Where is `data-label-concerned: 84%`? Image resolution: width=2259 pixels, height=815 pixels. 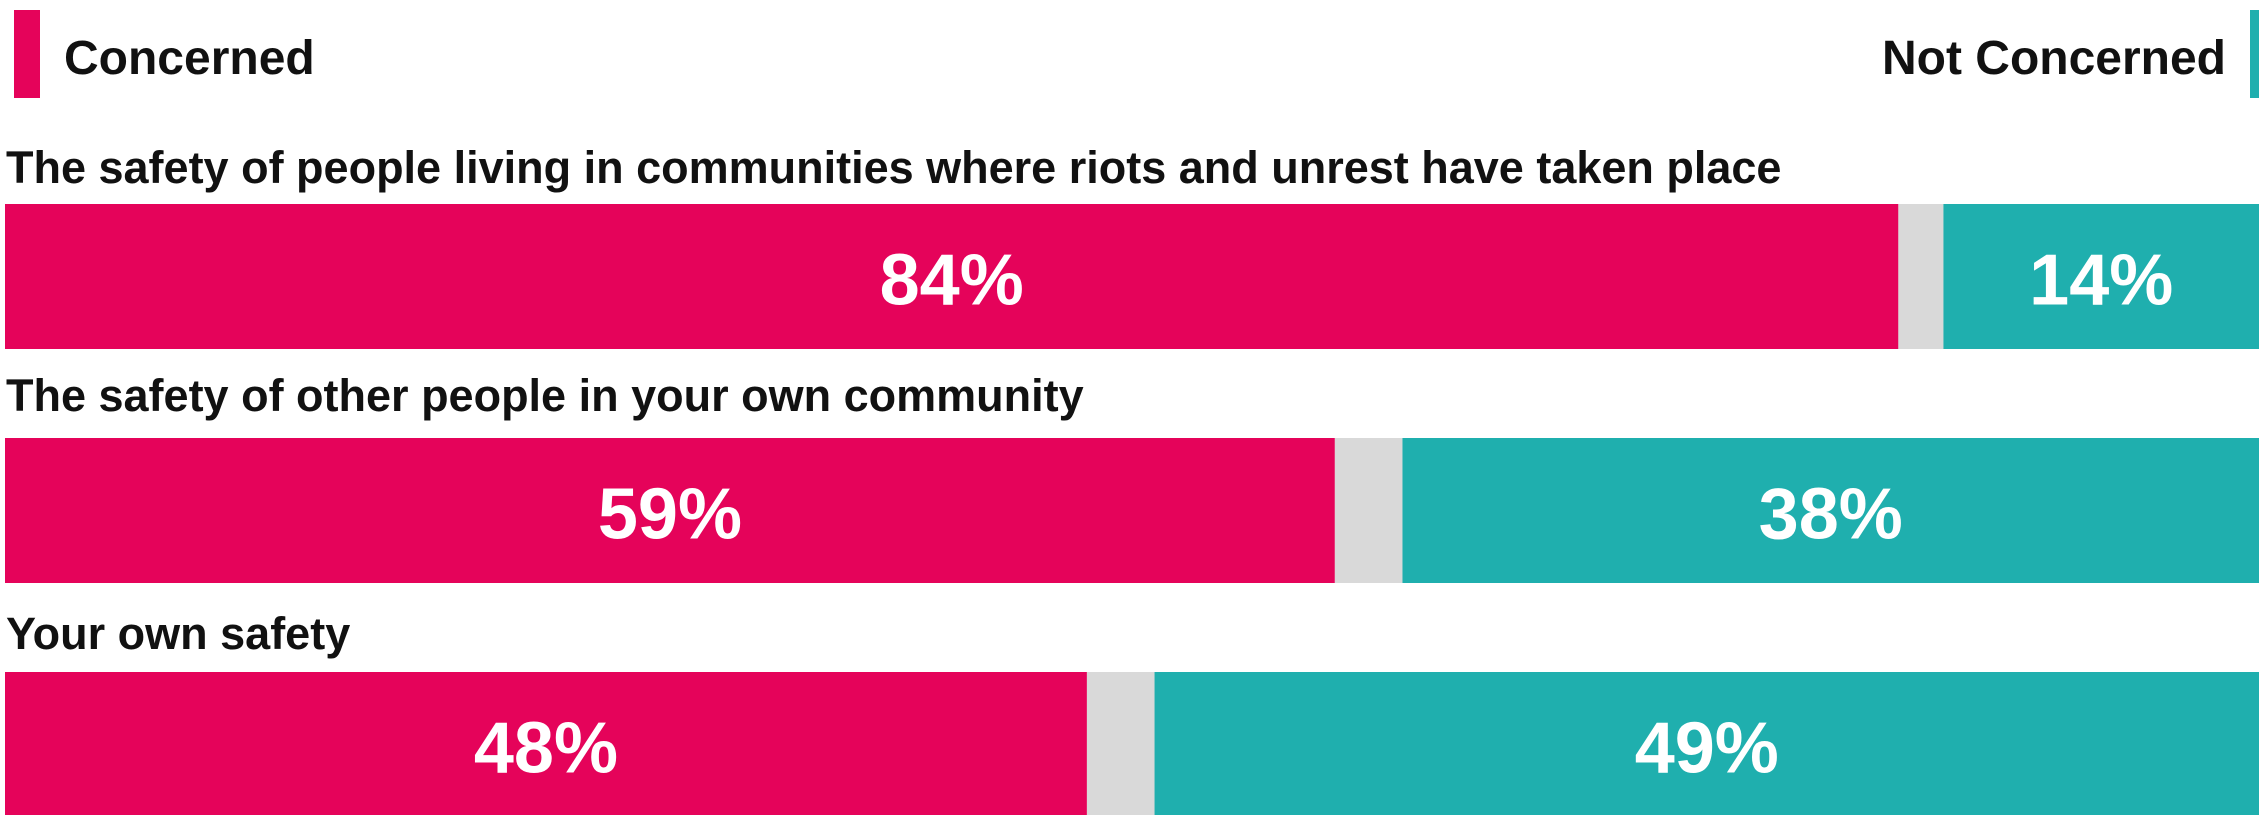
data-label-concerned: 84% is located at coordinates (952, 281).